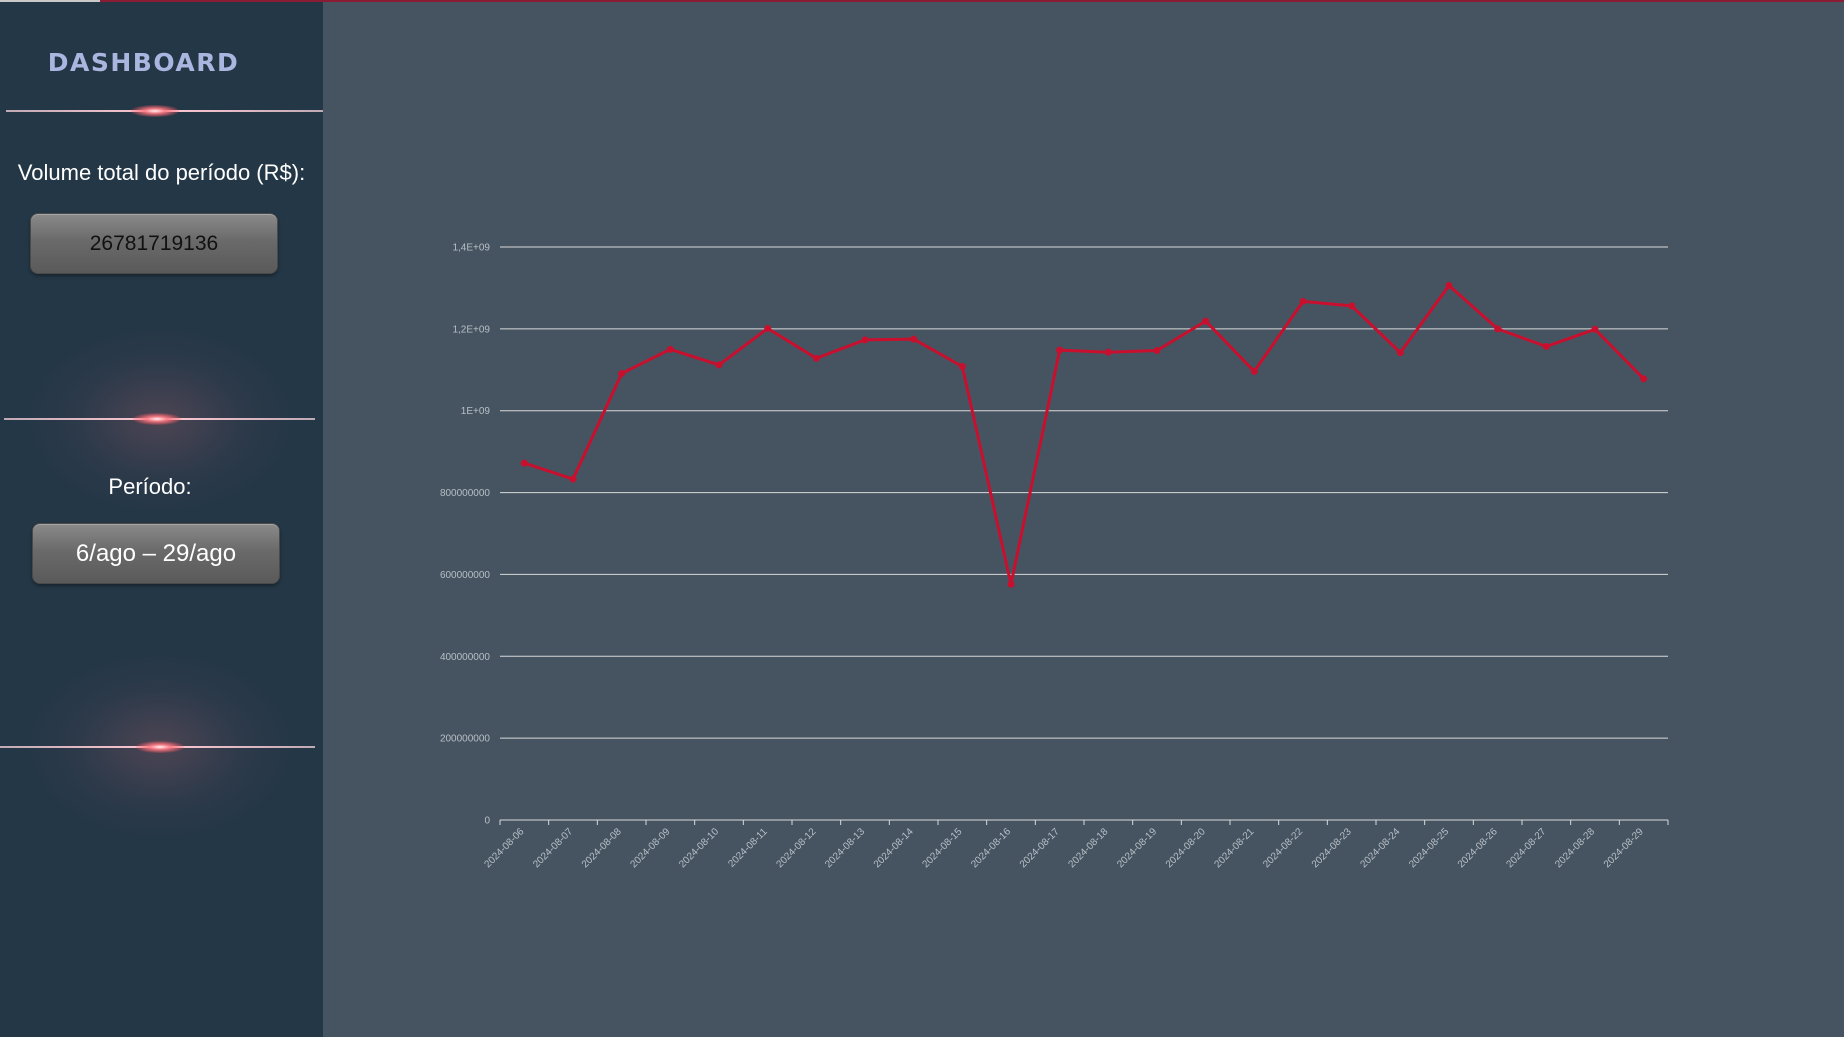 This screenshot has height=1037, width=1844. Describe the element at coordinates (155, 111) in the screenshot. I see `divider-1-glow` at that location.